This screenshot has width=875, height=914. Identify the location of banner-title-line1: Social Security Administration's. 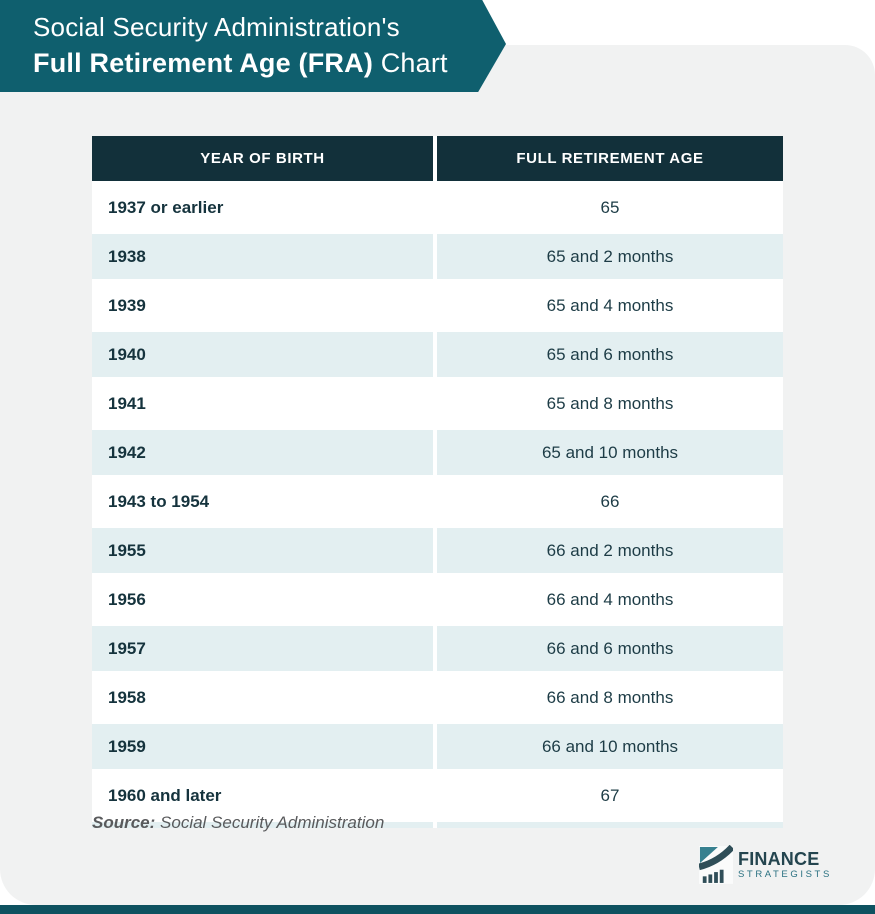
(216, 27).